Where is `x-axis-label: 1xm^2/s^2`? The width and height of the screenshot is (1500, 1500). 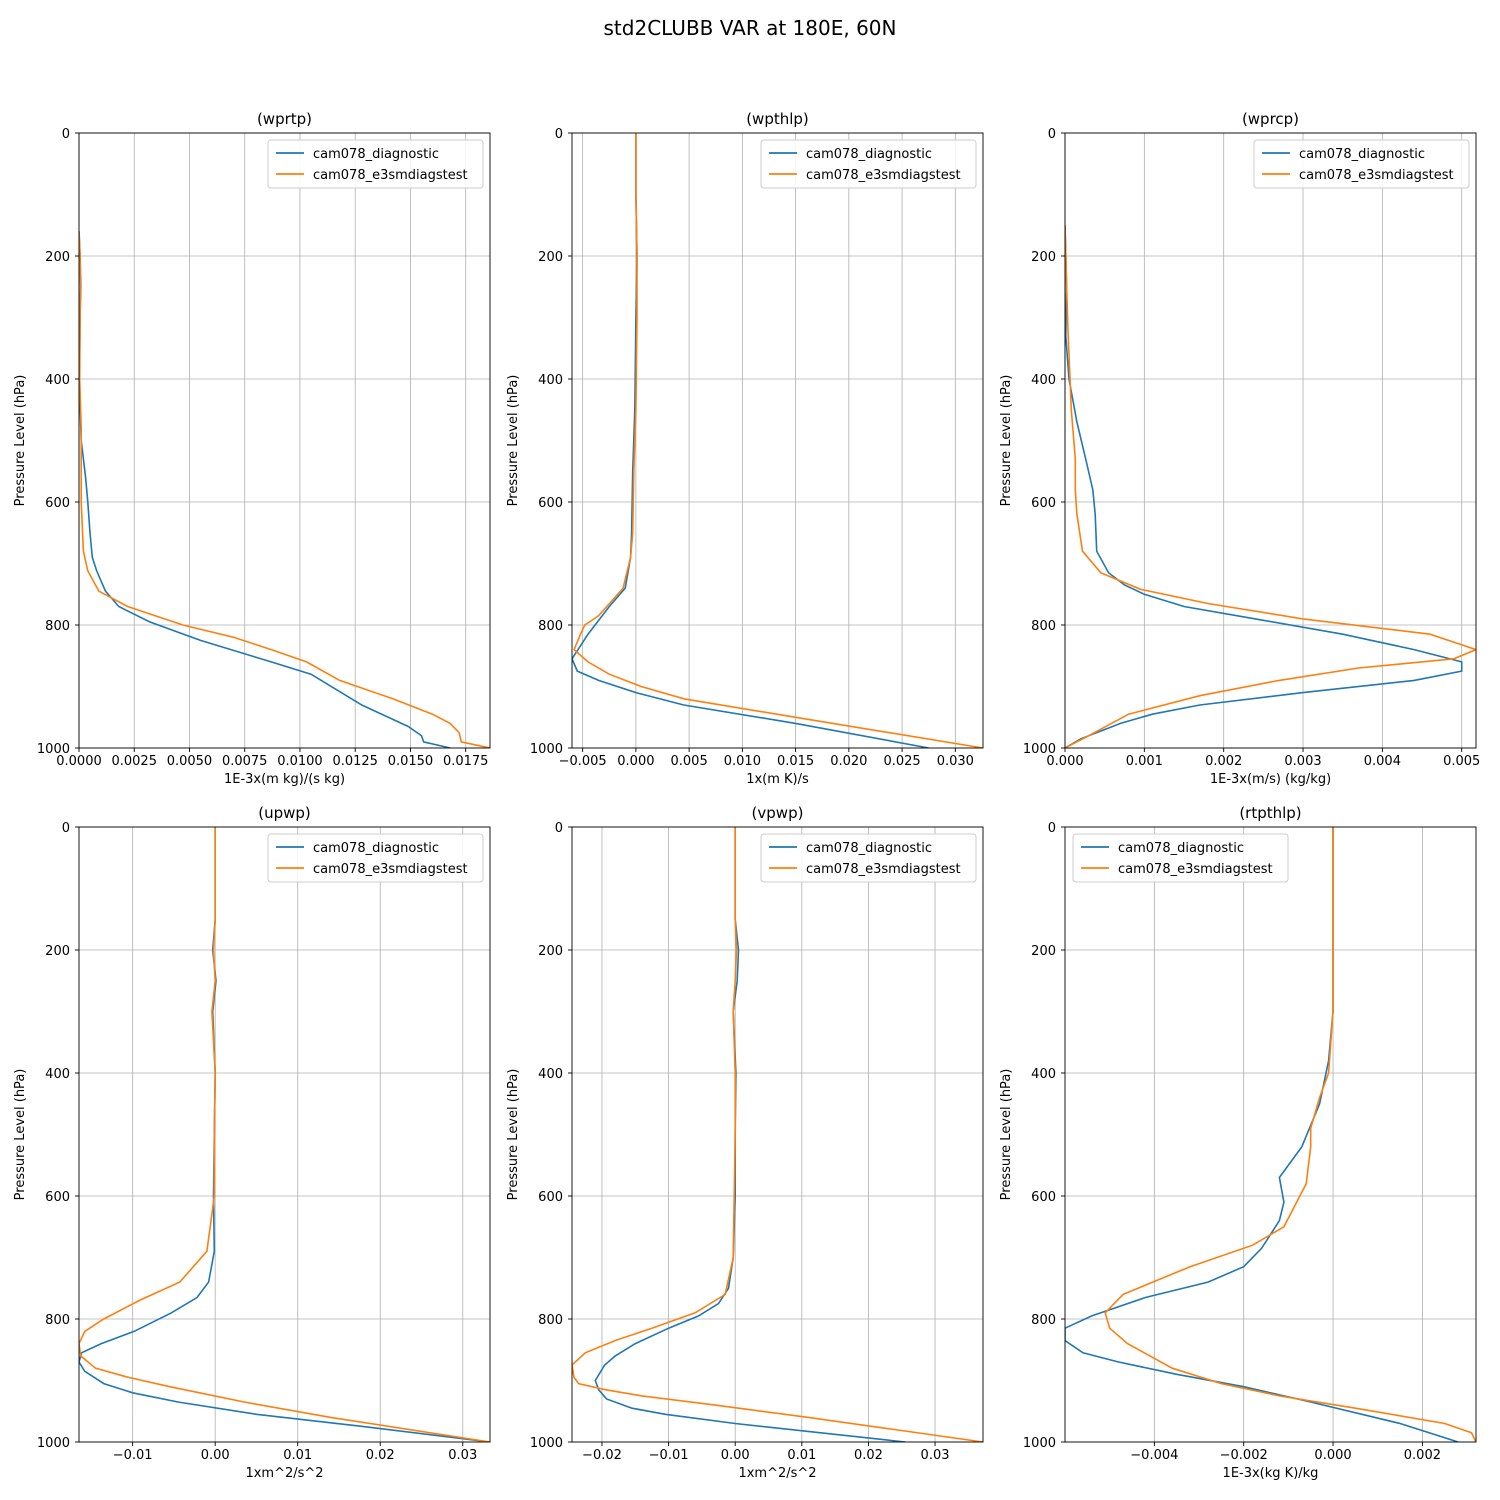
x-axis-label: 1xm^2/s^2 is located at coordinates (777, 1473).